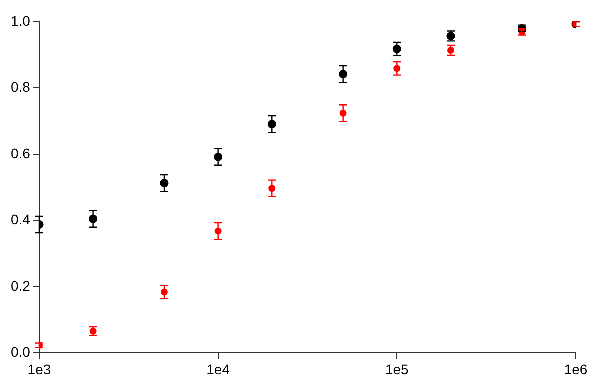 Image resolution: width=594 pixels, height=386 pixels. I want to click on y-tick-label: 0.8, so click(20, 87).